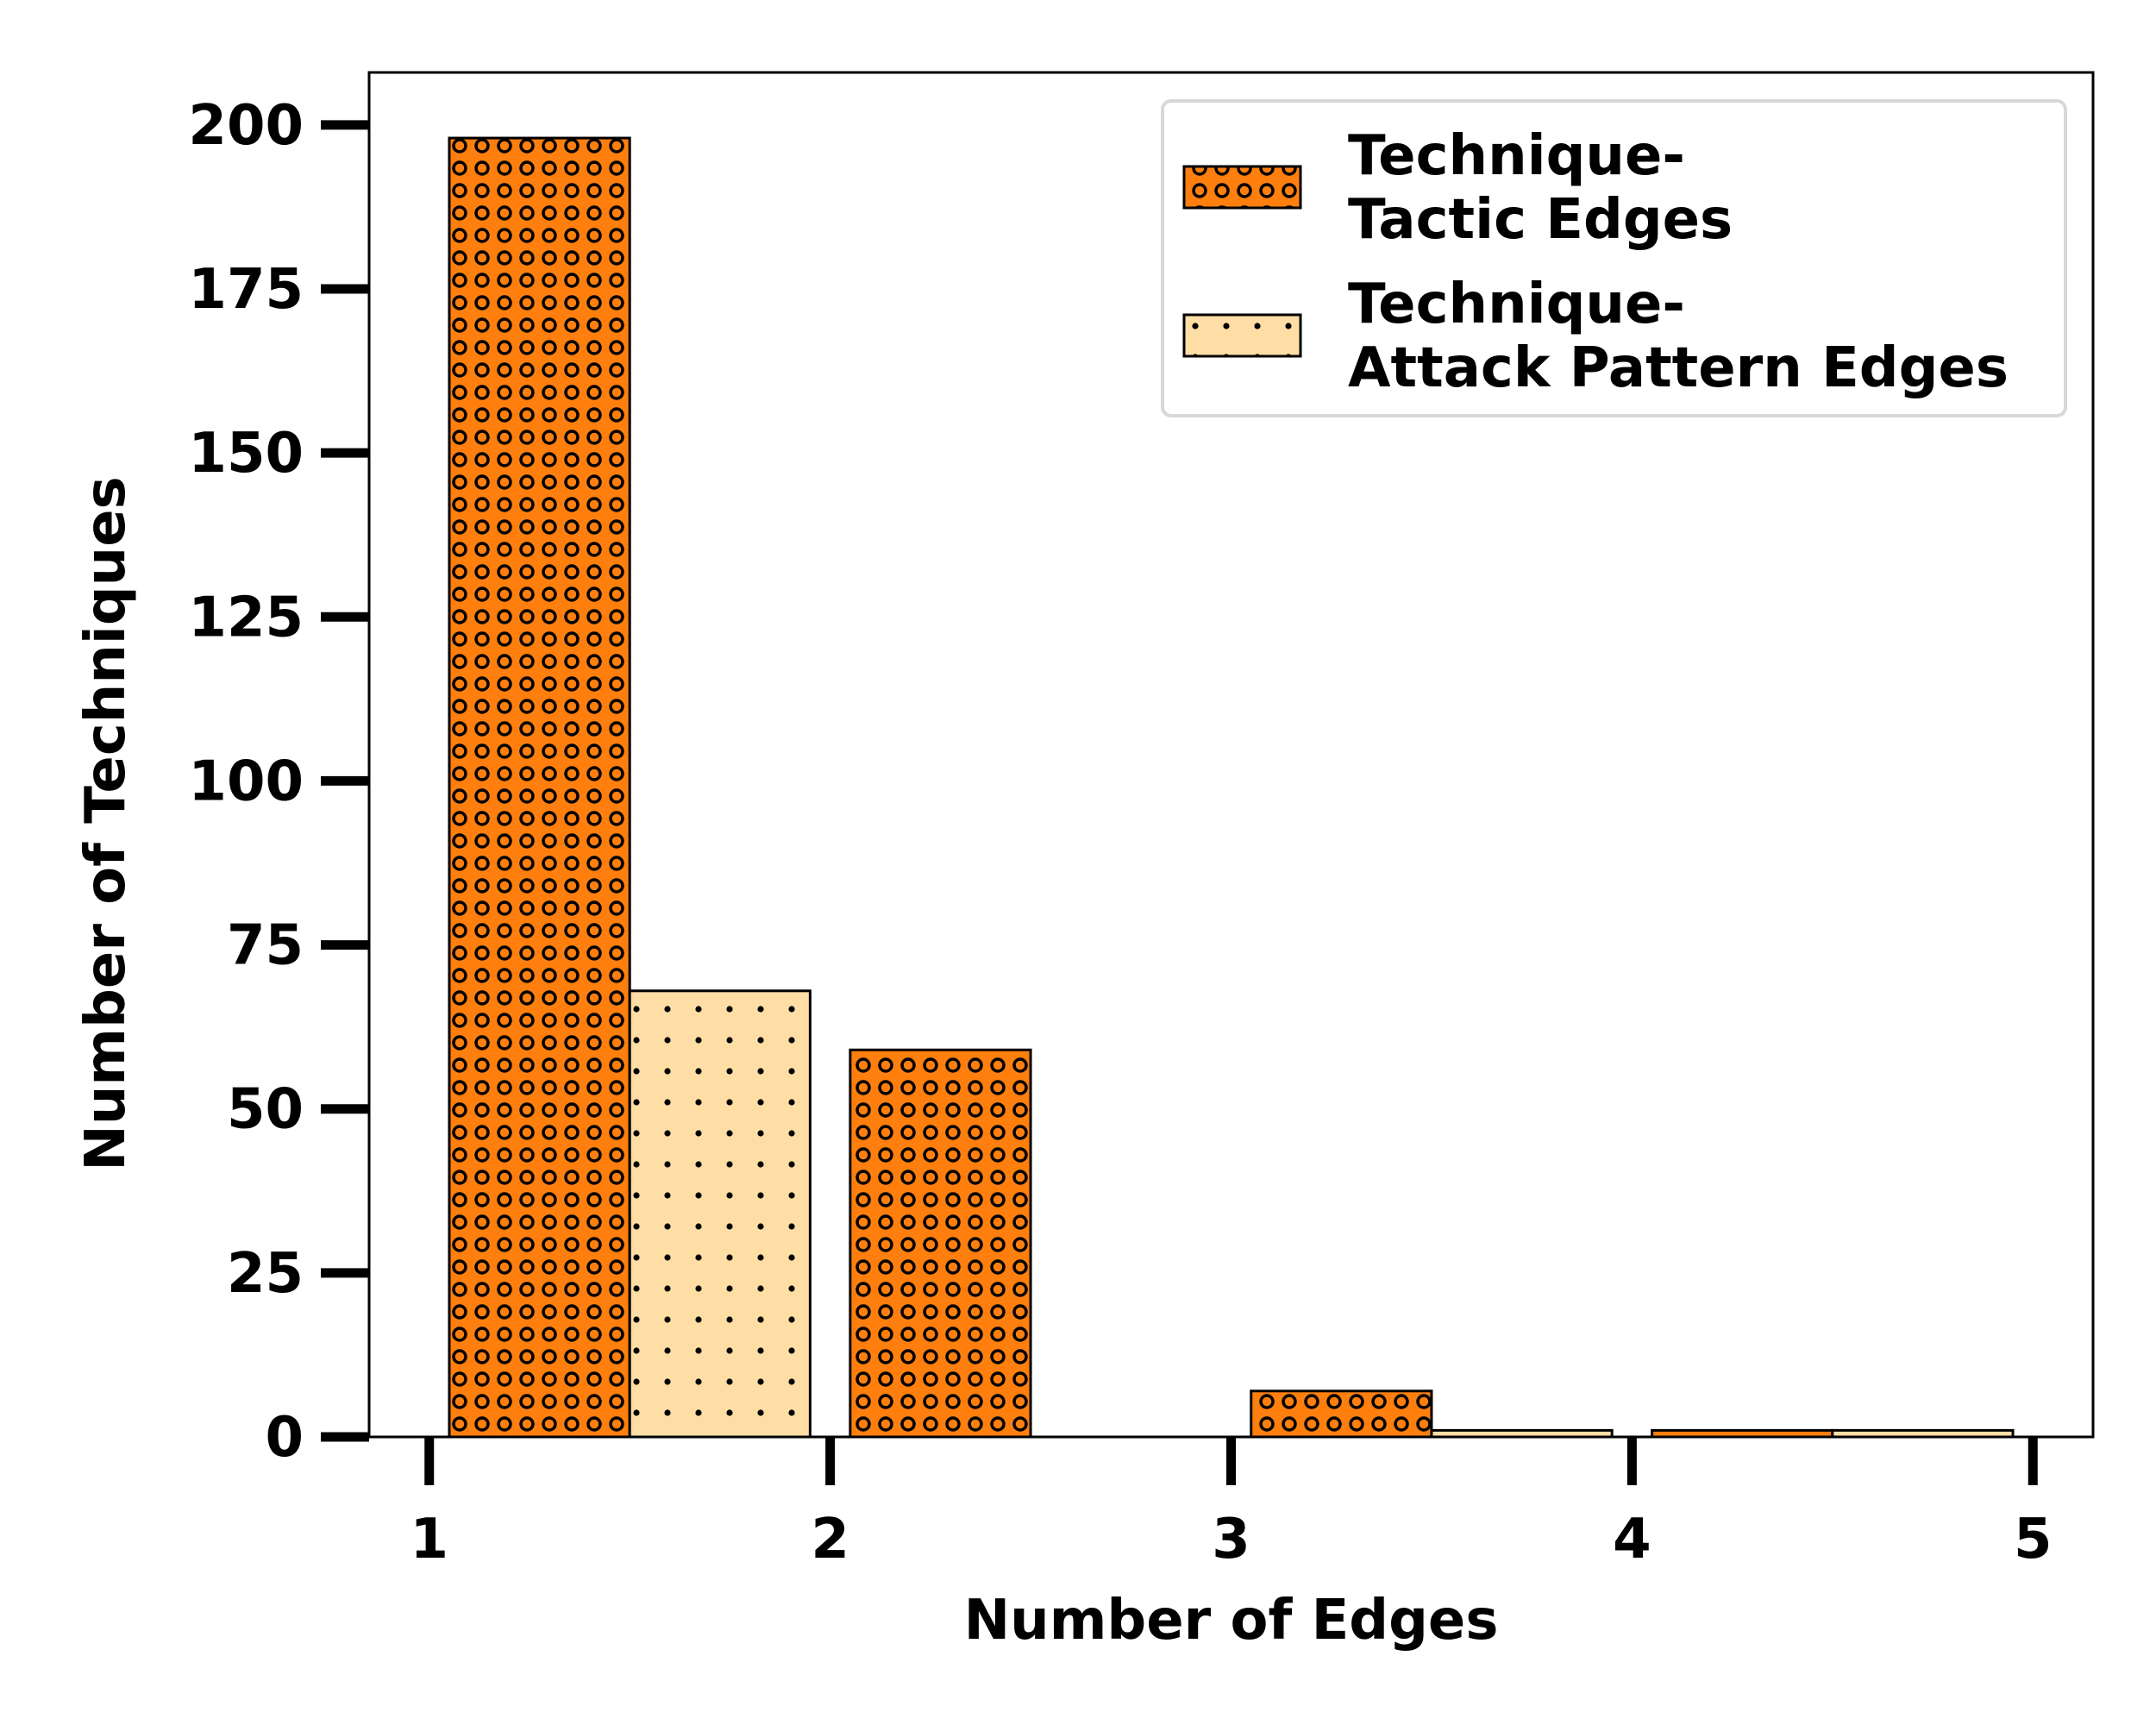 Image resolution: width=2156 pixels, height=1725 pixels. Describe the element at coordinates (265, 1110) in the screenshot. I see `y-tick-label: 50` at that location.